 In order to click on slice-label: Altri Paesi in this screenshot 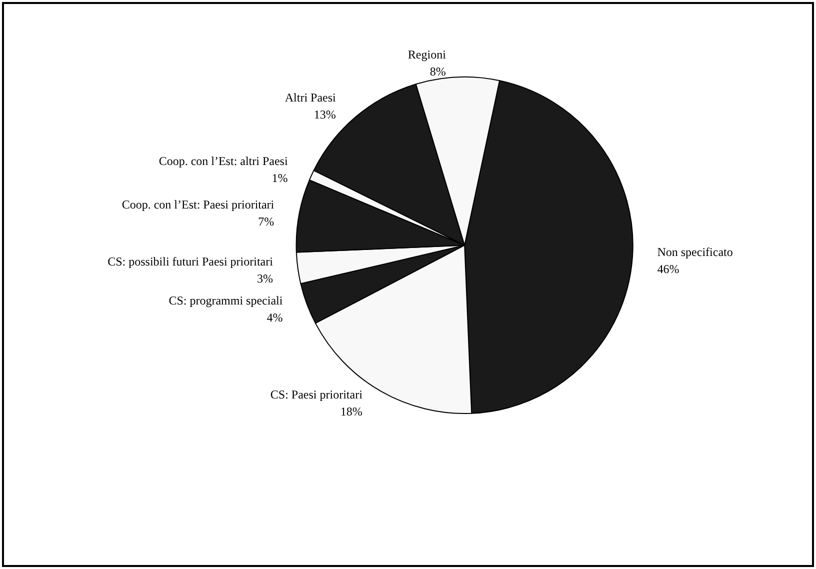, I will do `click(310, 97)`.